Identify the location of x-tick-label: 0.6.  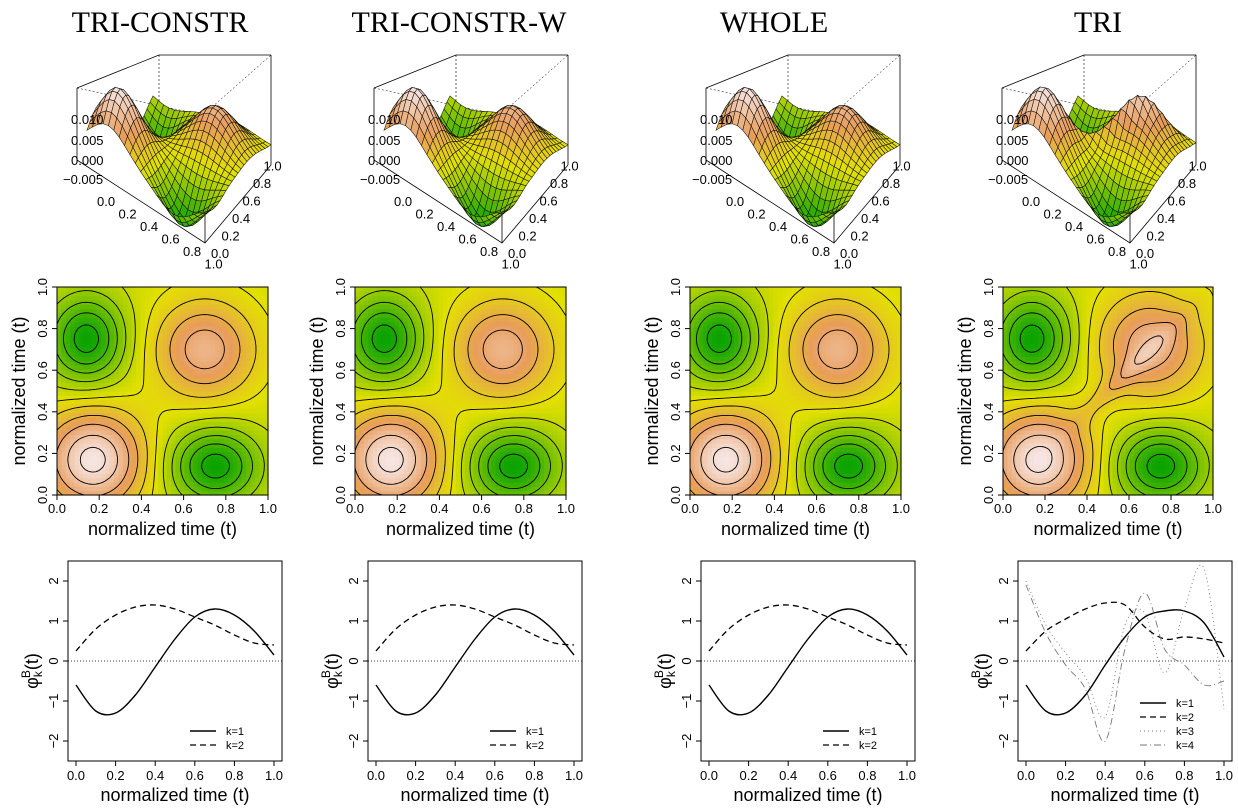
(184, 508).